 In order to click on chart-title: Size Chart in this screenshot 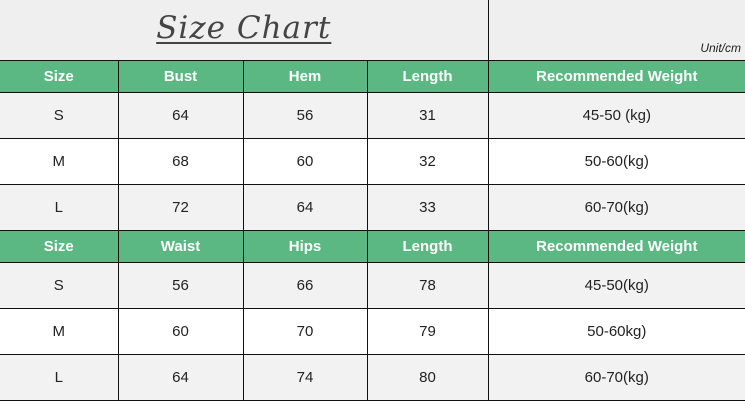, I will do `click(244, 28)`.